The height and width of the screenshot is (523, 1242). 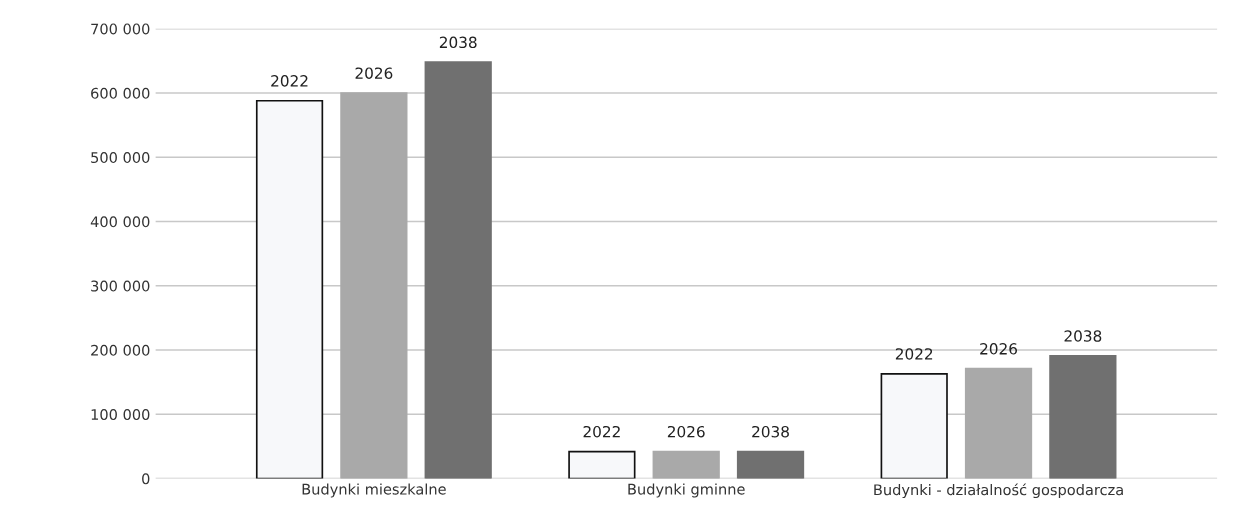 I want to click on x-tick-label: Budynki gminne, so click(x=686, y=490).